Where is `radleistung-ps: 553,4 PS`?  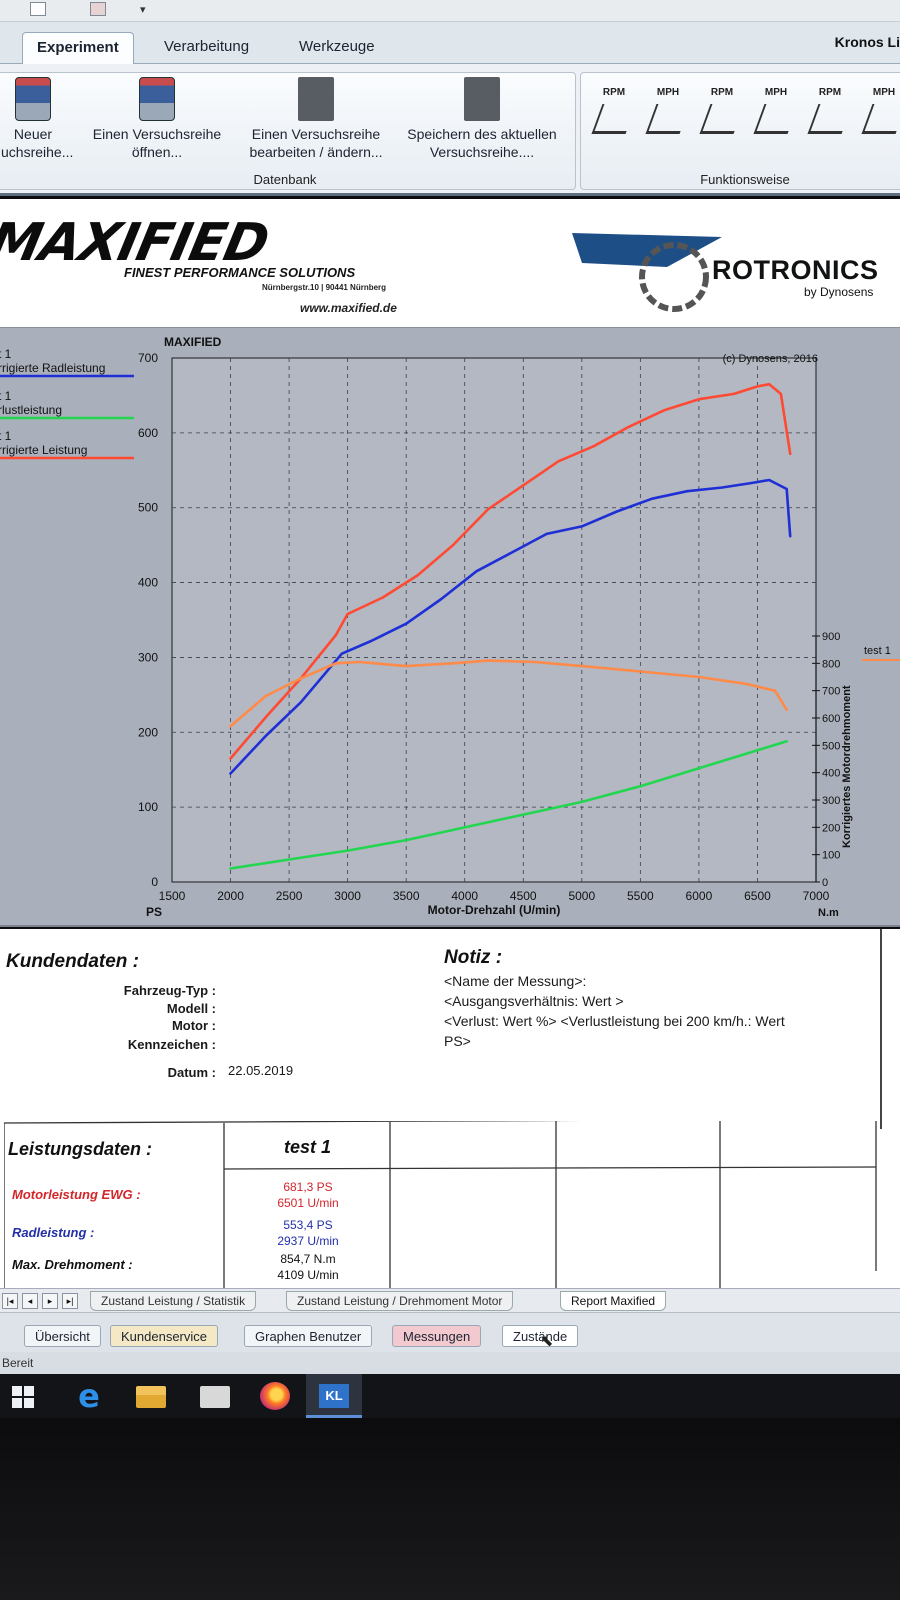 radleistung-ps: 553,4 PS is located at coordinates (308, 1225).